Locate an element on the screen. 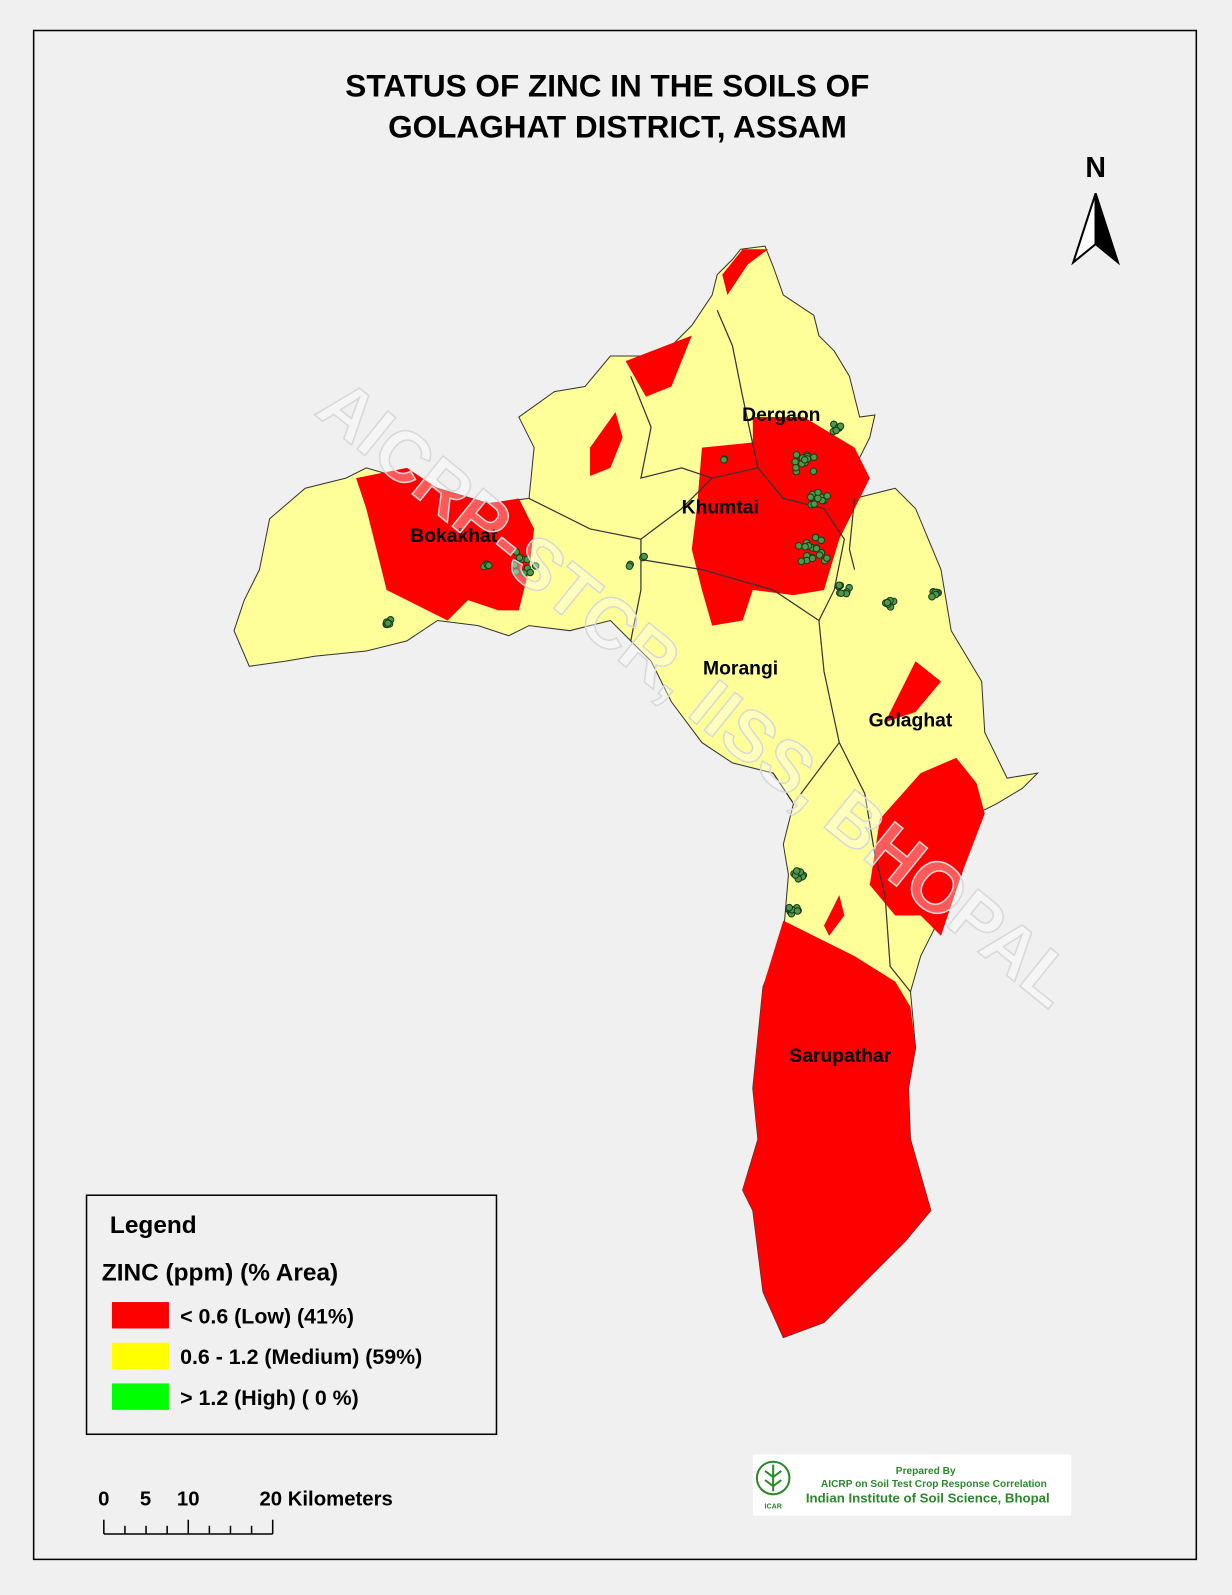 The image size is (1232, 1595). scale-ticks is located at coordinates (188, 1527).